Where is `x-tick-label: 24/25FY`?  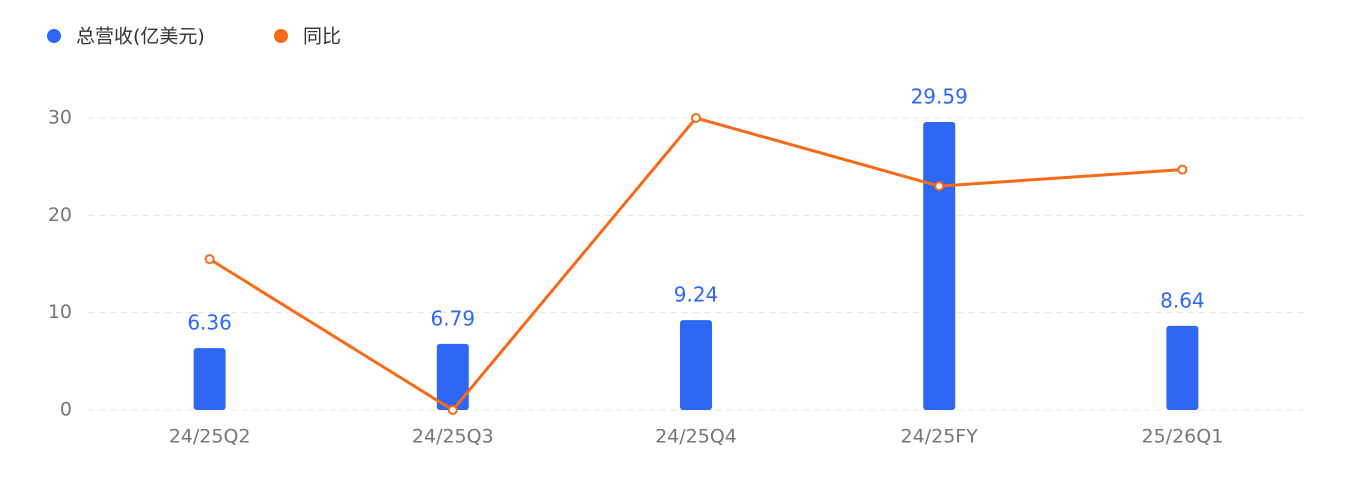 x-tick-label: 24/25FY is located at coordinates (940, 437).